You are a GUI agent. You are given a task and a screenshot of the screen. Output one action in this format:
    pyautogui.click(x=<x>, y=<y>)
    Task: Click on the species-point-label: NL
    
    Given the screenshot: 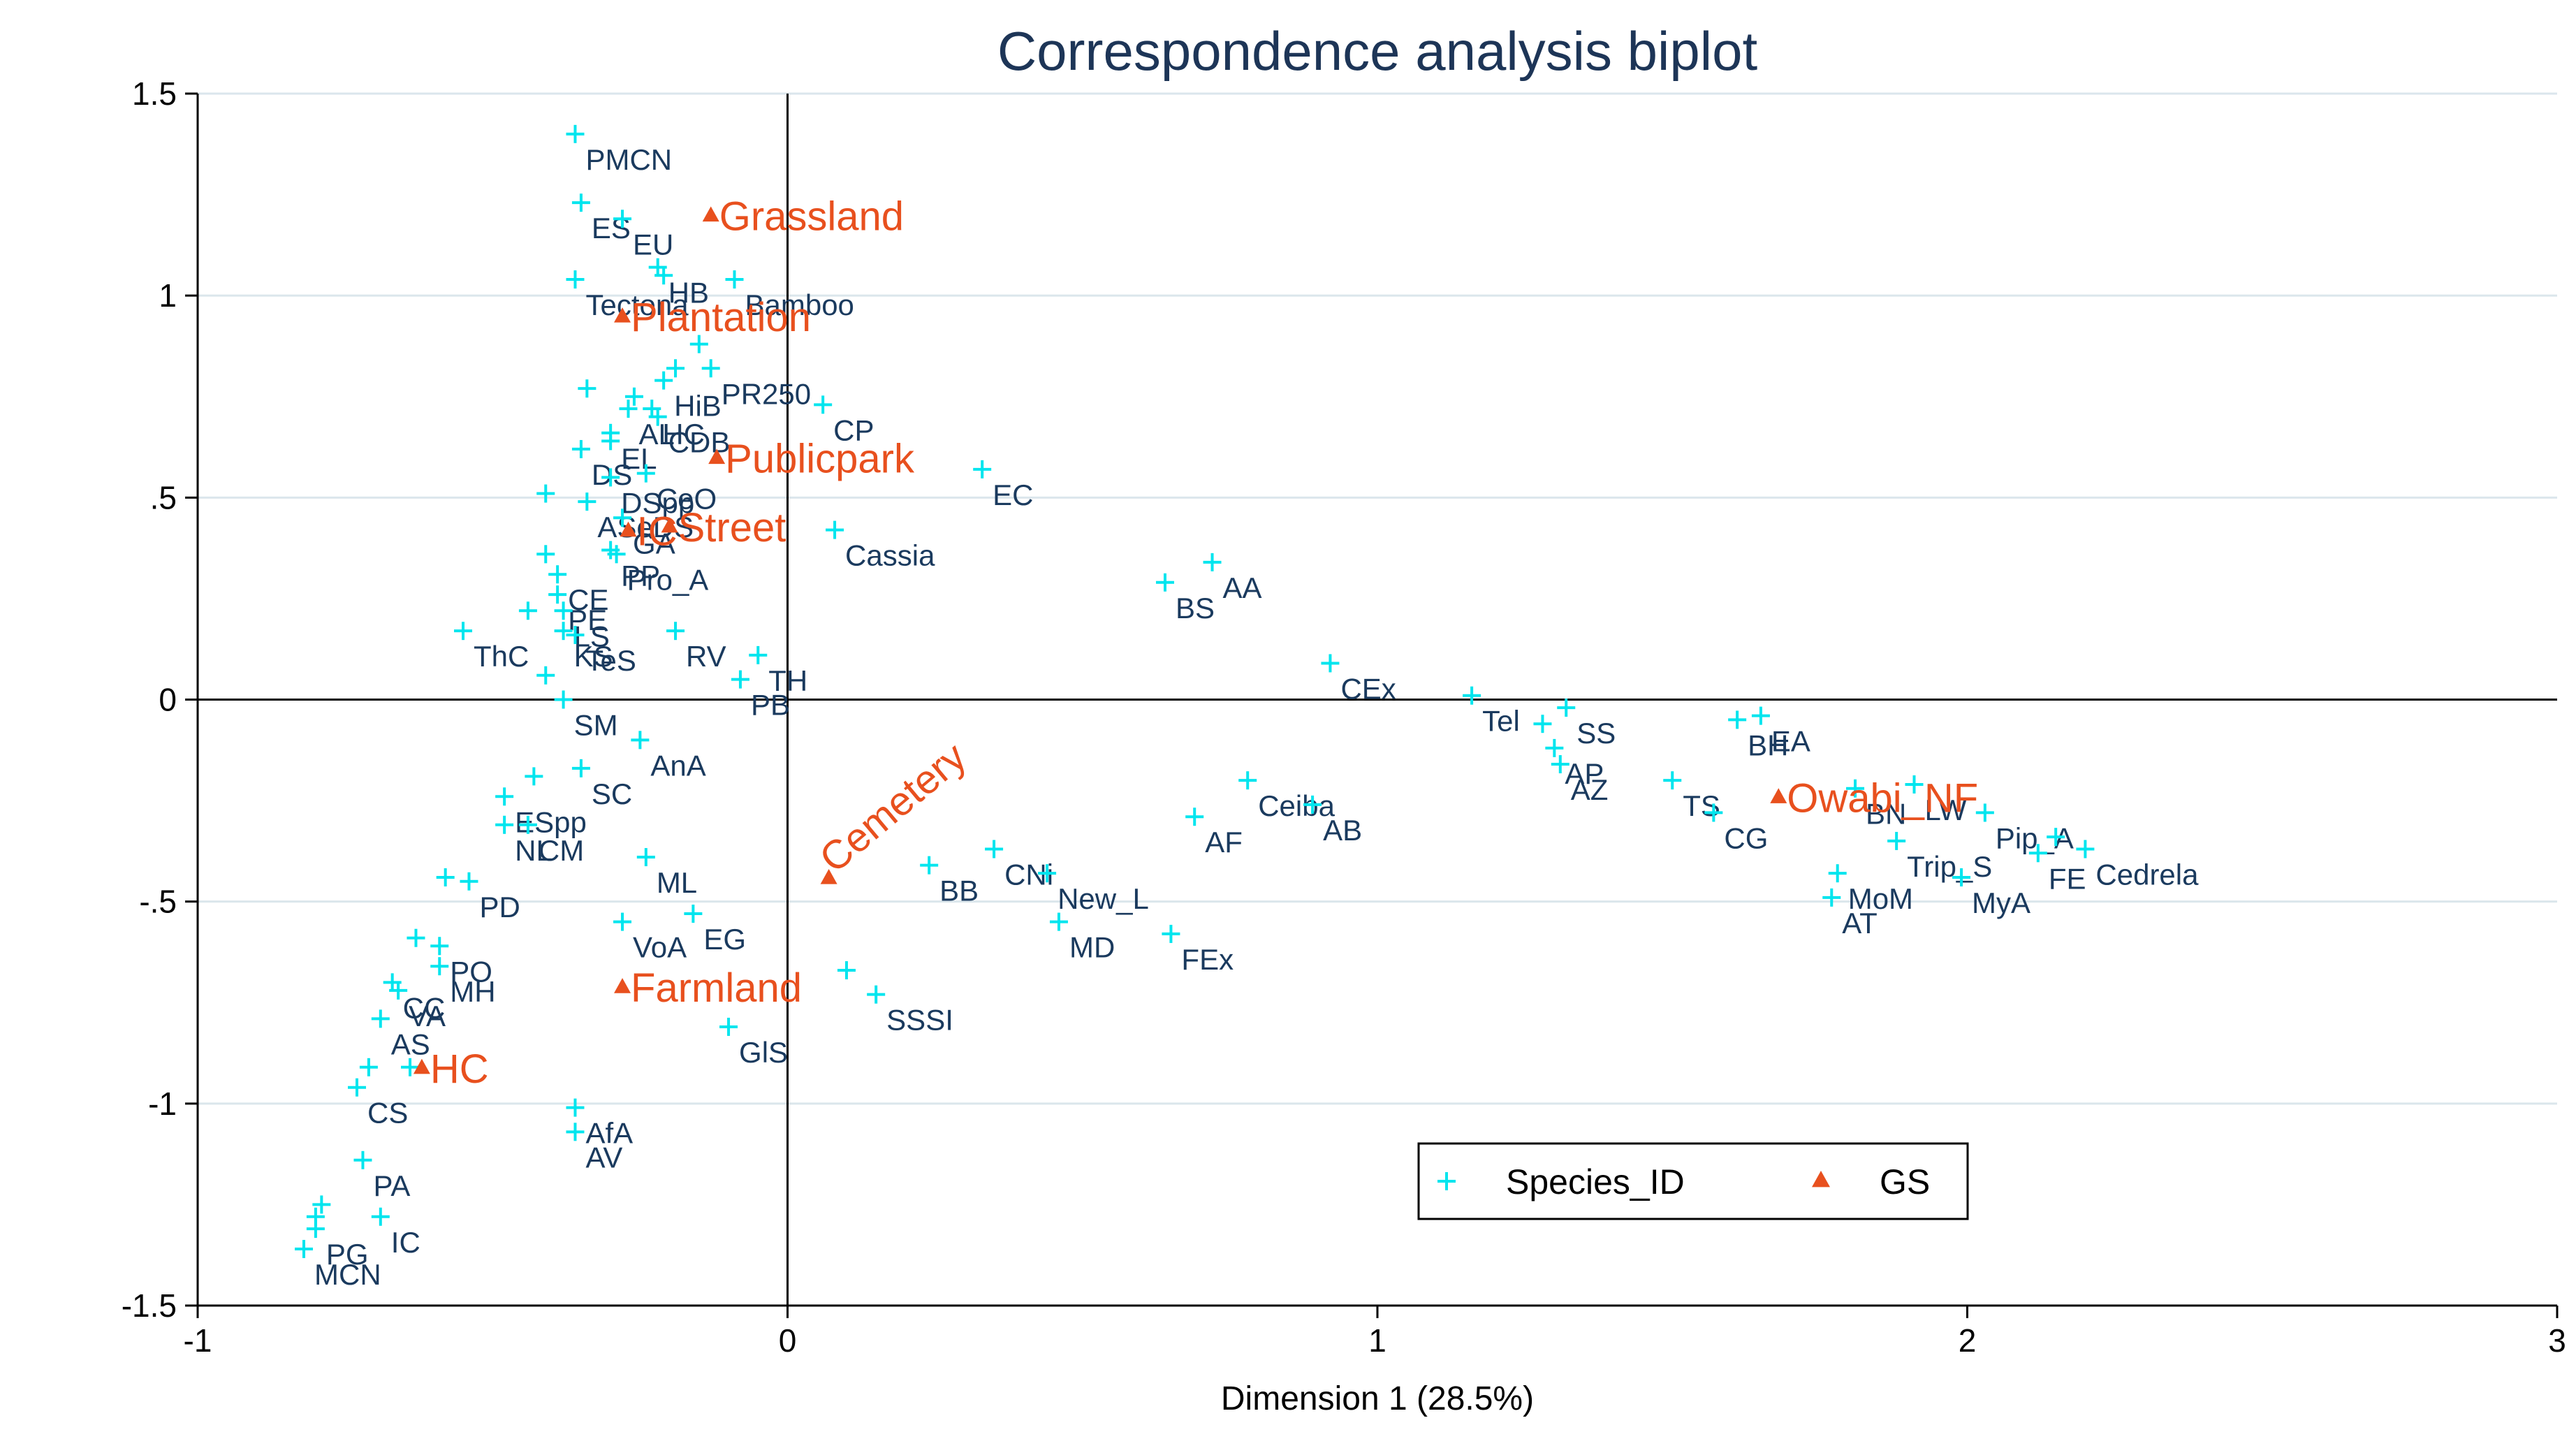 What is the action you would take?
    pyautogui.click(x=533, y=850)
    